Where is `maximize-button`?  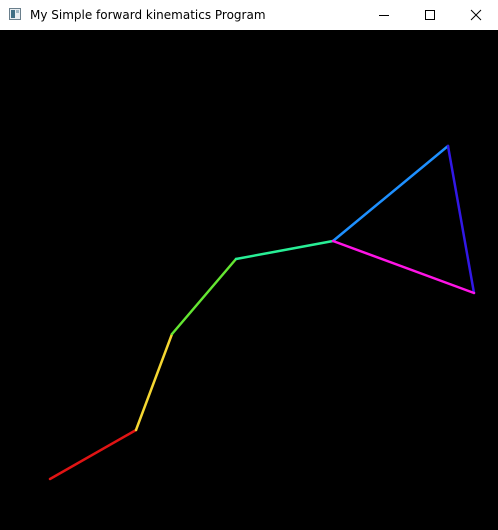
maximize-button is located at coordinates (430, 15).